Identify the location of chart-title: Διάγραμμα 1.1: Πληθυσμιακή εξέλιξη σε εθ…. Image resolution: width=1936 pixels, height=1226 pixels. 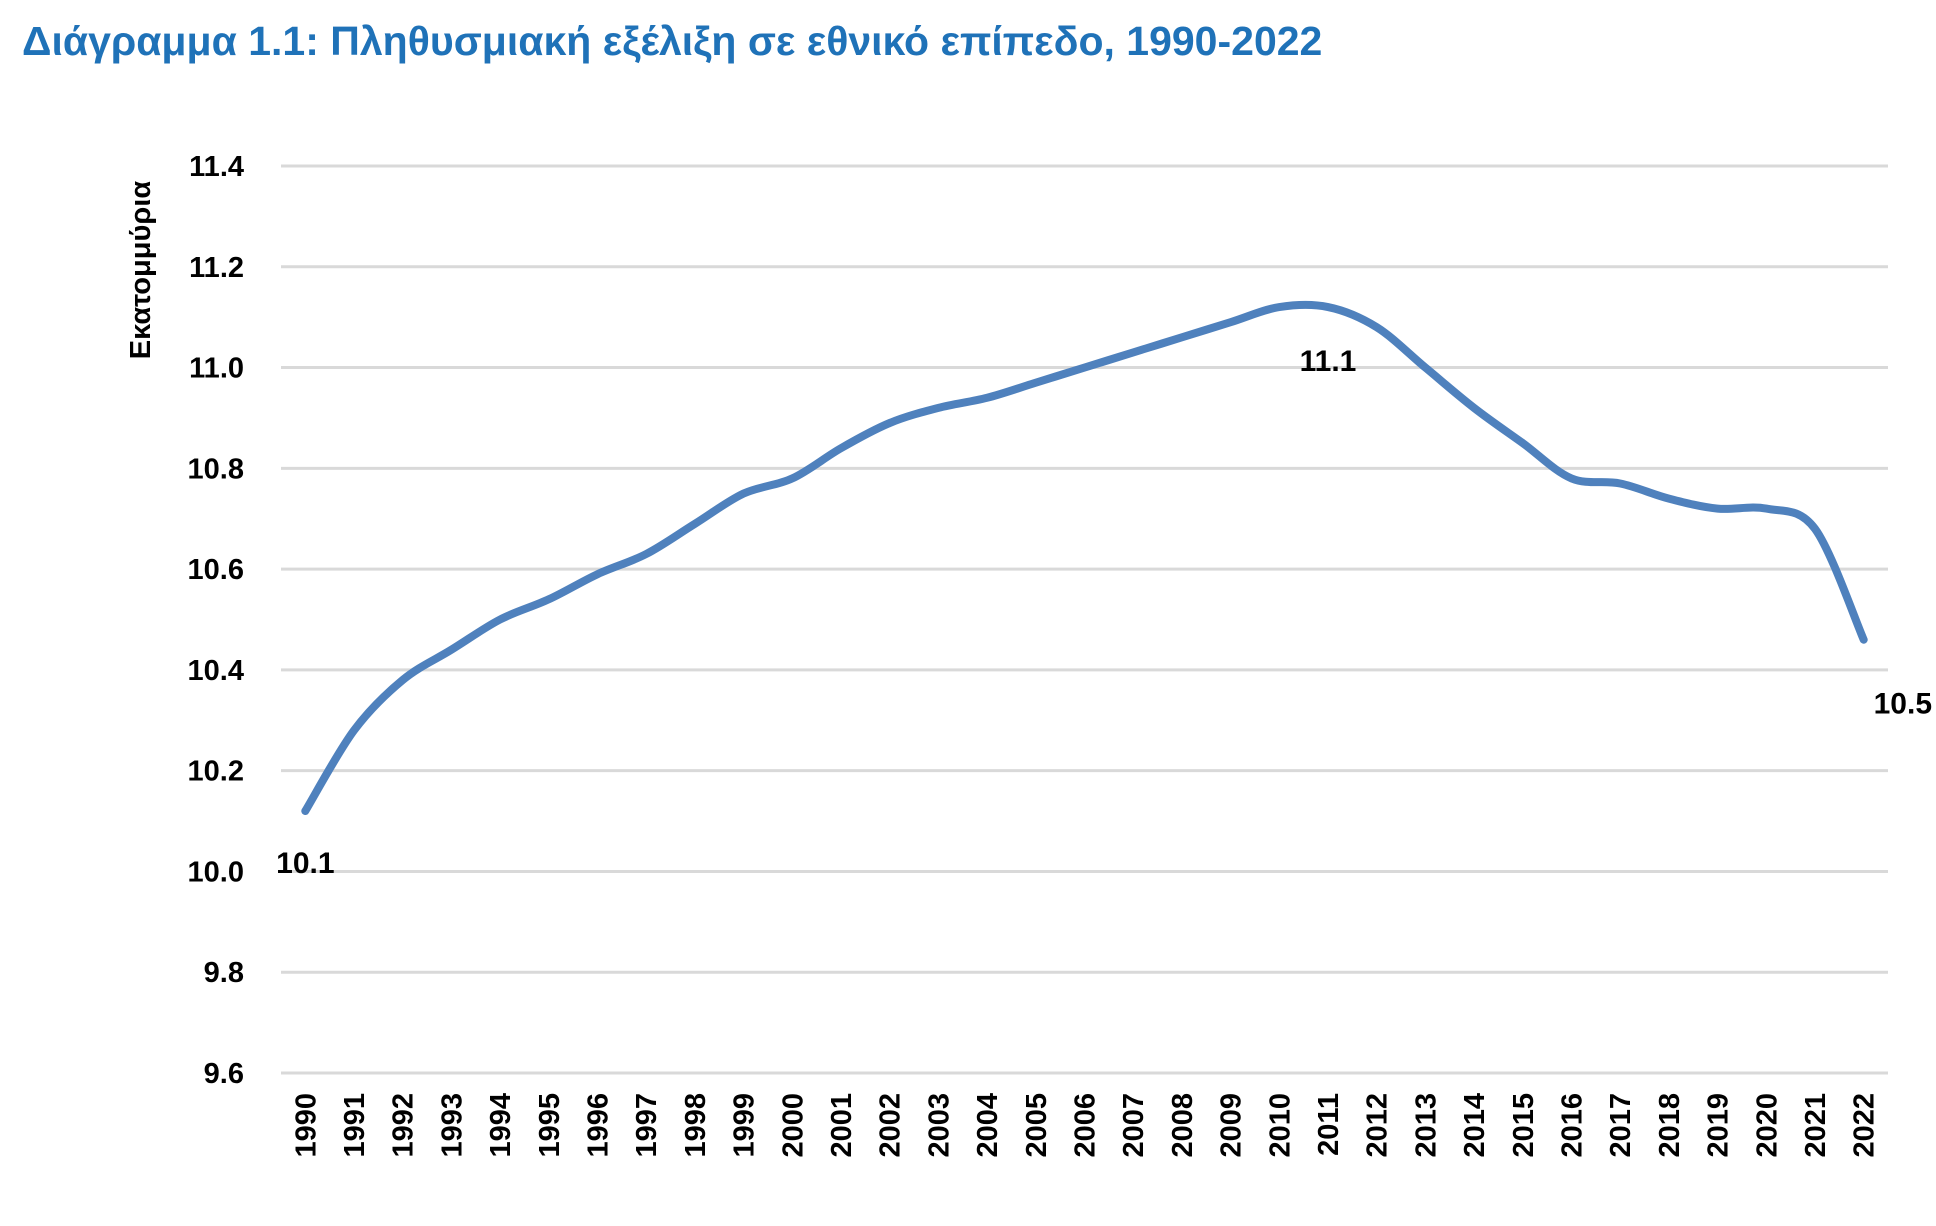
(672, 41).